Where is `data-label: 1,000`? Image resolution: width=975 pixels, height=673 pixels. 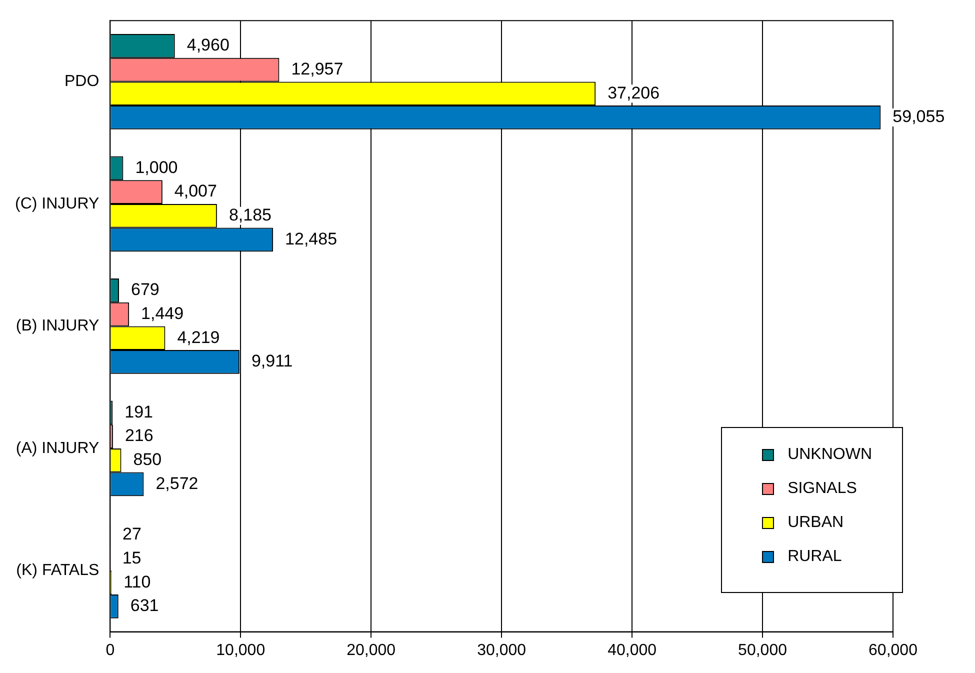 data-label: 1,000 is located at coordinates (156, 167).